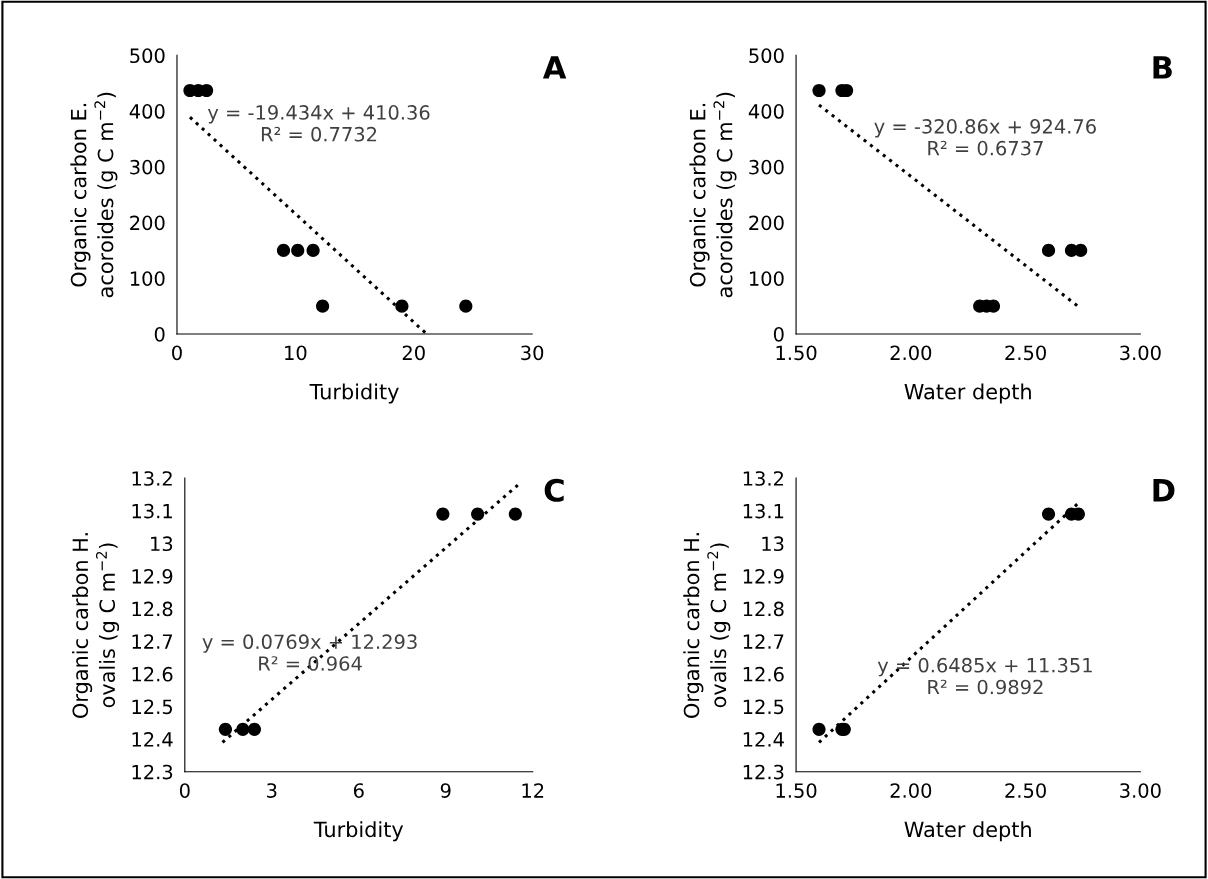 The height and width of the screenshot is (879, 1208). I want to click on text: C, so click(554, 490).